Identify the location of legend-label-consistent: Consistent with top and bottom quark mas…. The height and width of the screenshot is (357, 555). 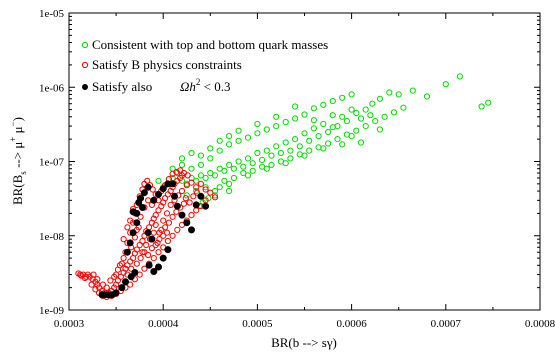
(210, 44).